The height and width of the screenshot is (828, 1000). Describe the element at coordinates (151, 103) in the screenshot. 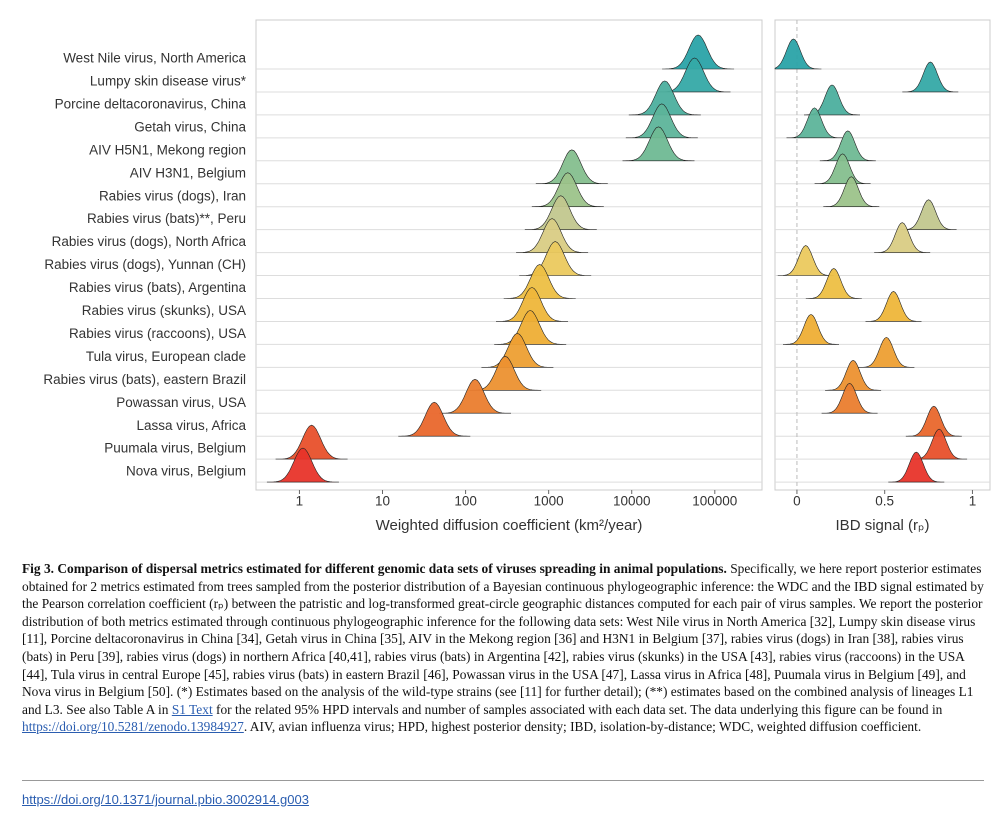

I see `row-label: Porcine deltacoronavirus, China` at that location.